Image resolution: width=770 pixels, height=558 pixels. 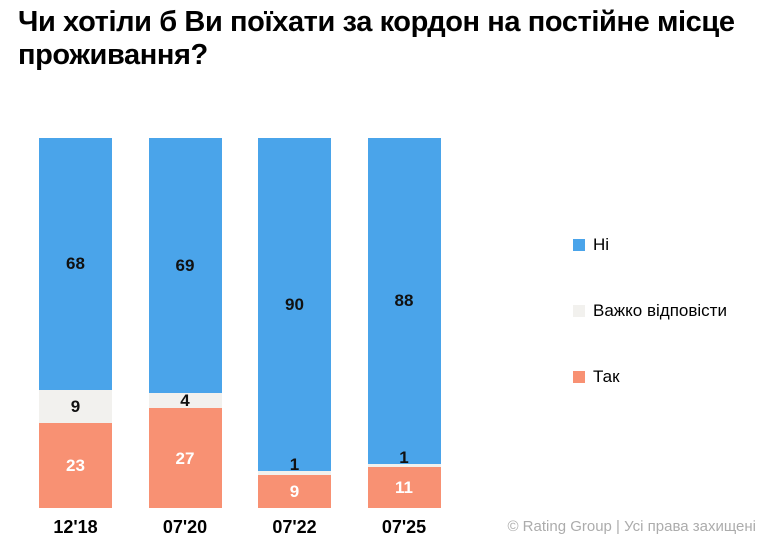 I want to click on bar-segment-07'20-1, so click(x=185, y=401).